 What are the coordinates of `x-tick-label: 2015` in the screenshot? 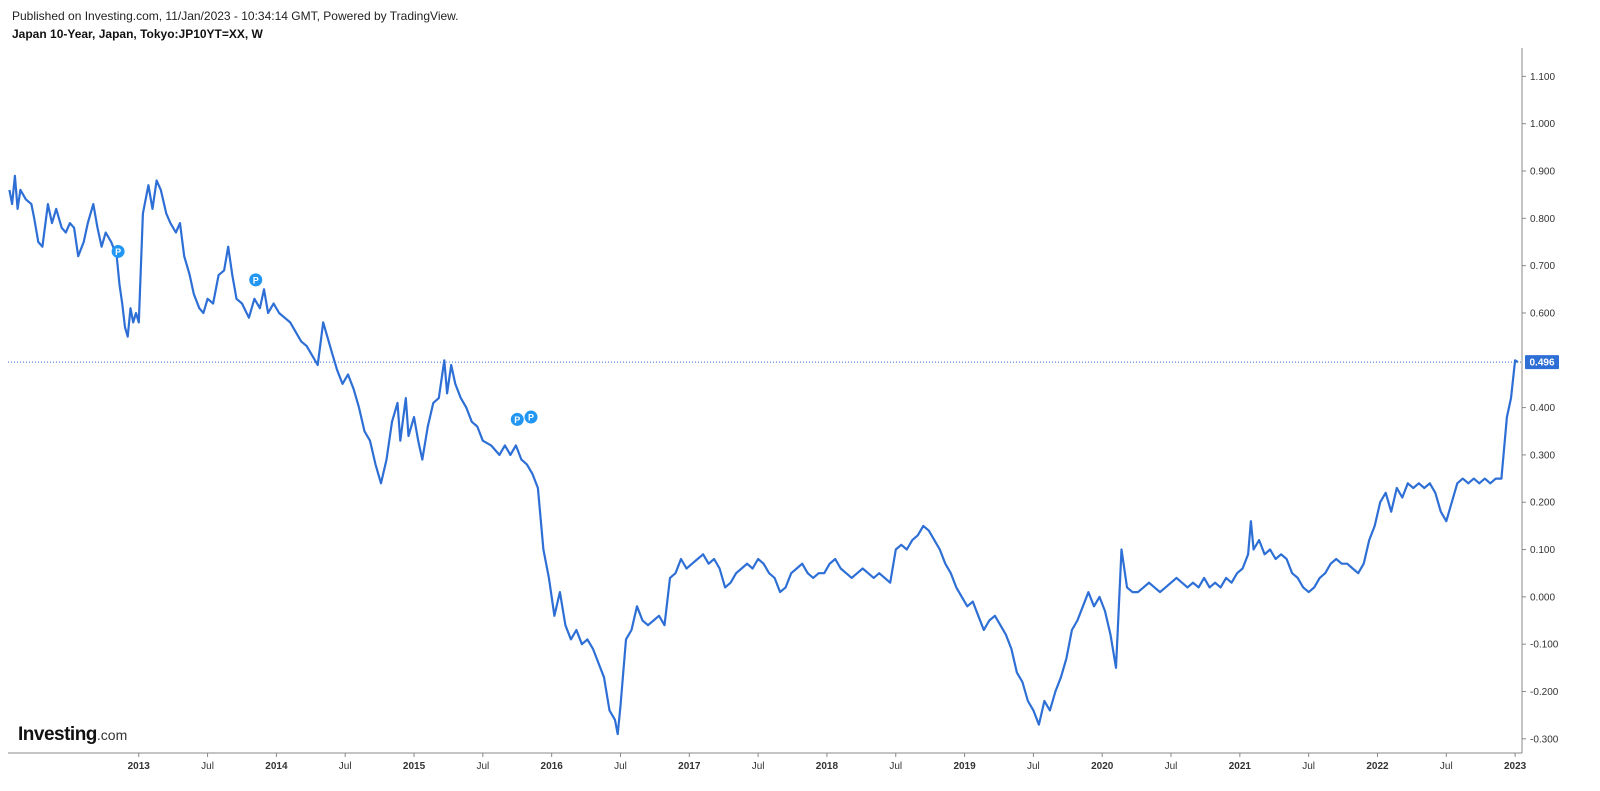 It's located at (414, 766).